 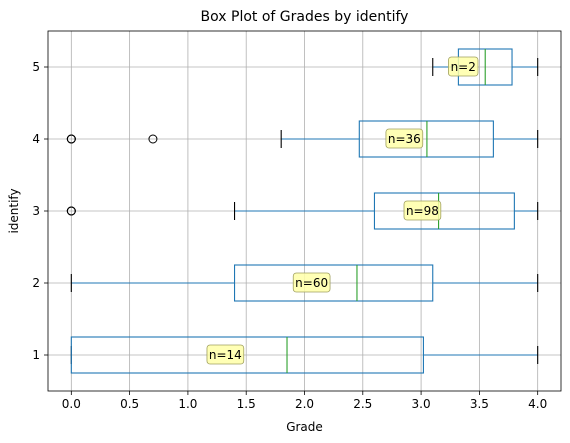 What do you see at coordinates (302, 139) in the screenshot?
I see `box-group-4: n=36` at bounding box center [302, 139].